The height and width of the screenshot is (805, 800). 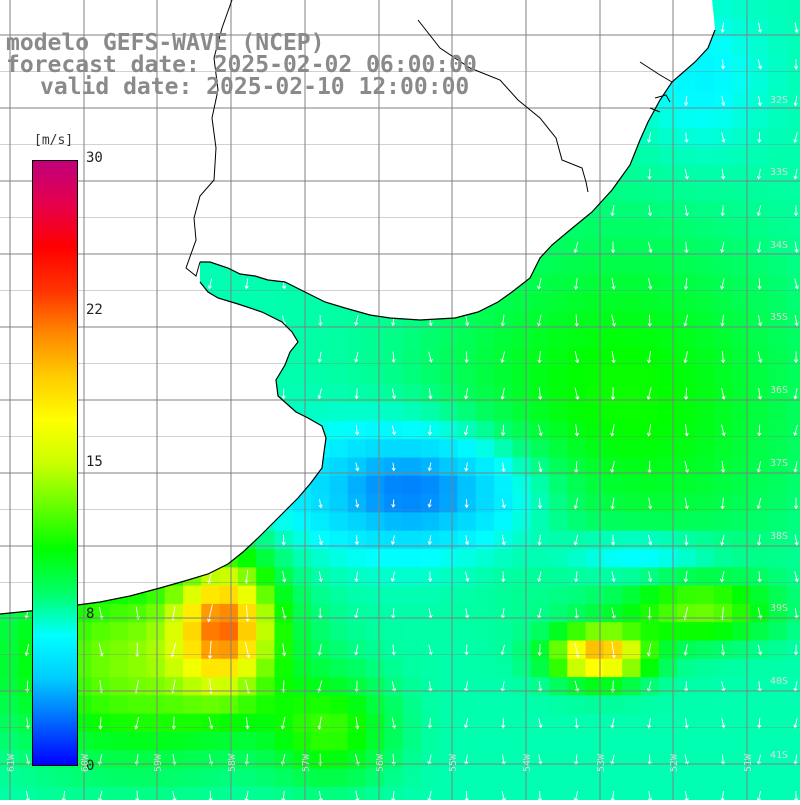 What do you see at coordinates (165, 43) in the screenshot?
I see `model-title: modelo GEFS-WAVE (NCEP)` at bounding box center [165, 43].